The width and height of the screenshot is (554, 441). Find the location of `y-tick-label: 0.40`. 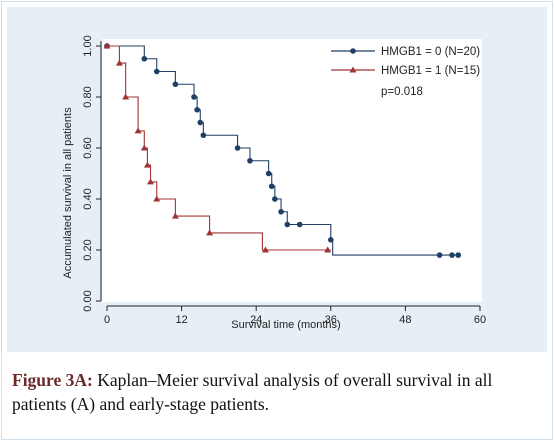

y-tick-label: 0.40 is located at coordinates (88, 198).